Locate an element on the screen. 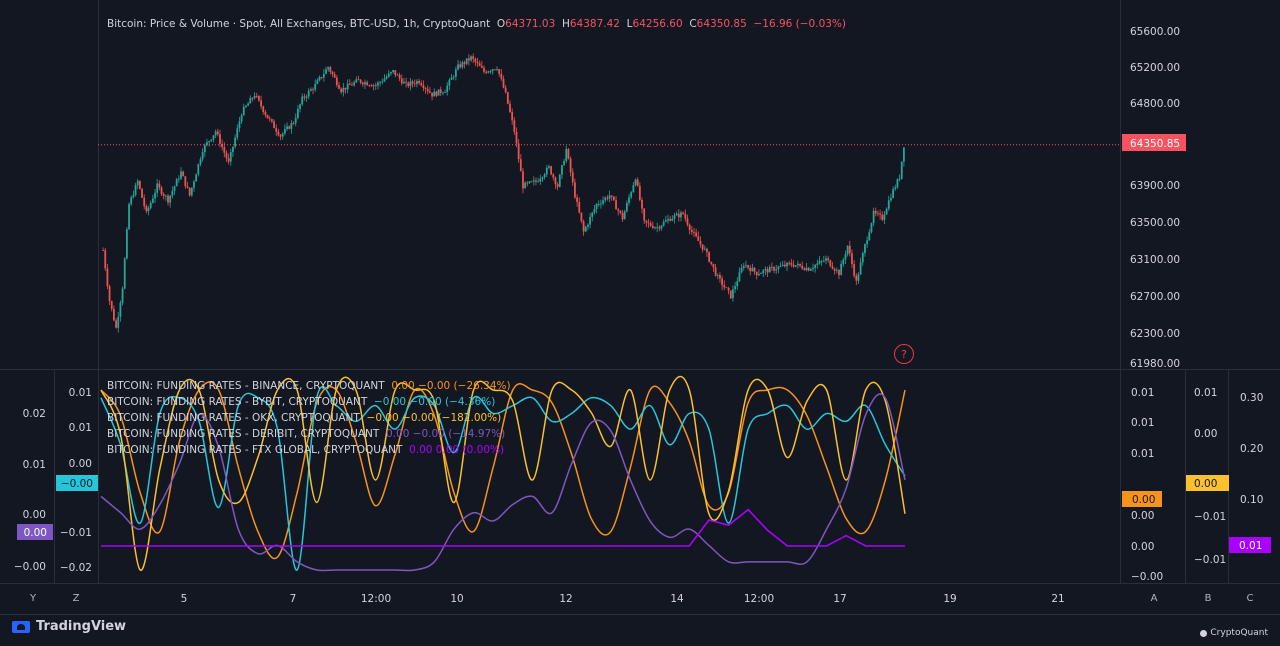 The height and width of the screenshot is (646, 1280). help-icon: ? is located at coordinates (904, 354).